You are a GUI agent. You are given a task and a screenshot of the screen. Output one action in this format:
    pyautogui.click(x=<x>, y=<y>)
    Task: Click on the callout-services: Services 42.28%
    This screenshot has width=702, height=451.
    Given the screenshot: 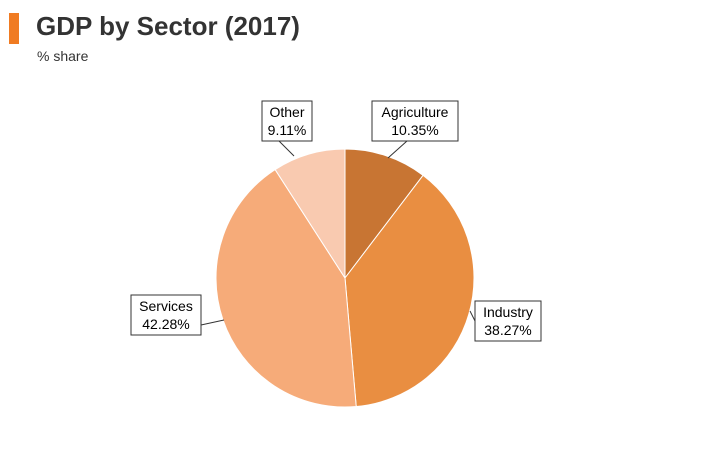 What is the action you would take?
    pyautogui.click(x=177, y=315)
    